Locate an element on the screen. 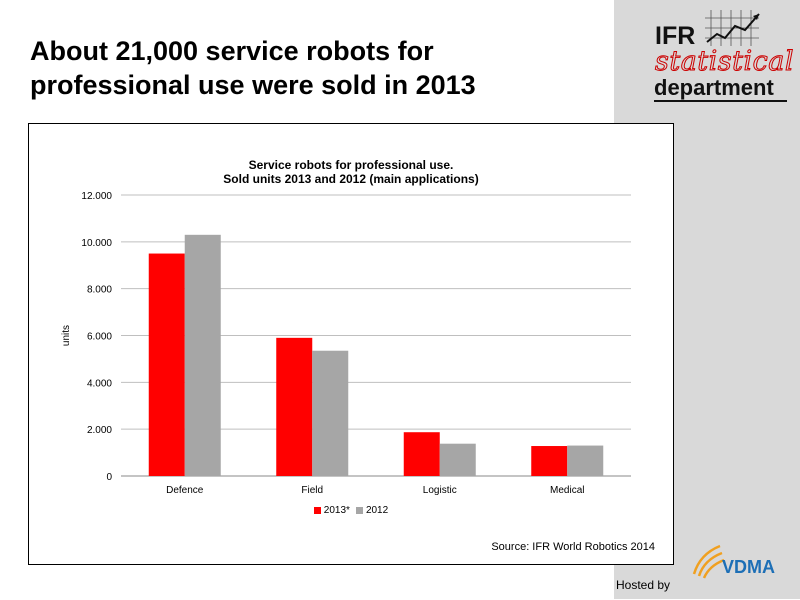  logo-underline is located at coordinates (720, 101).